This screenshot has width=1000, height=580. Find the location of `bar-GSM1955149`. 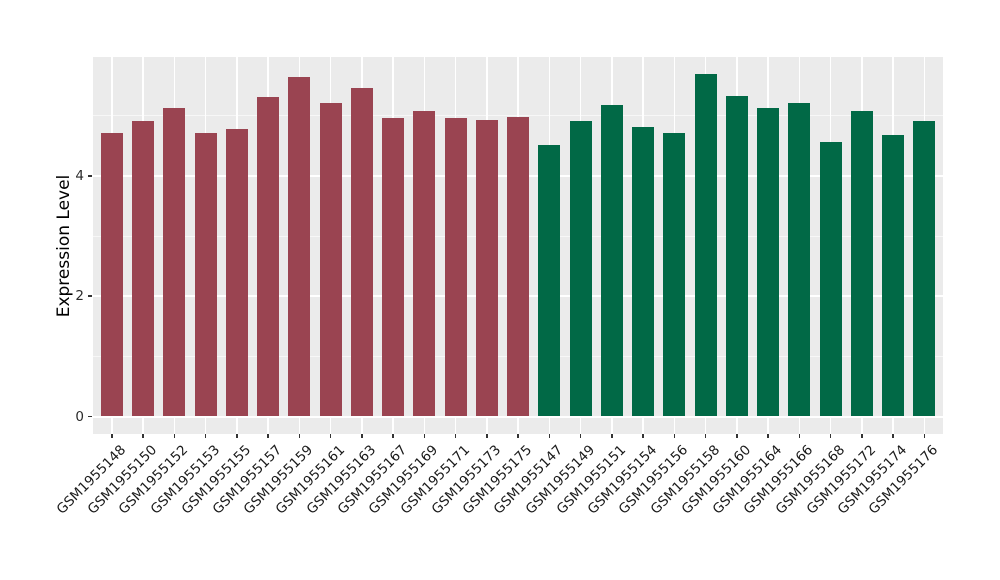

bar-GSM1955149 is located at coordinates (580, 268).